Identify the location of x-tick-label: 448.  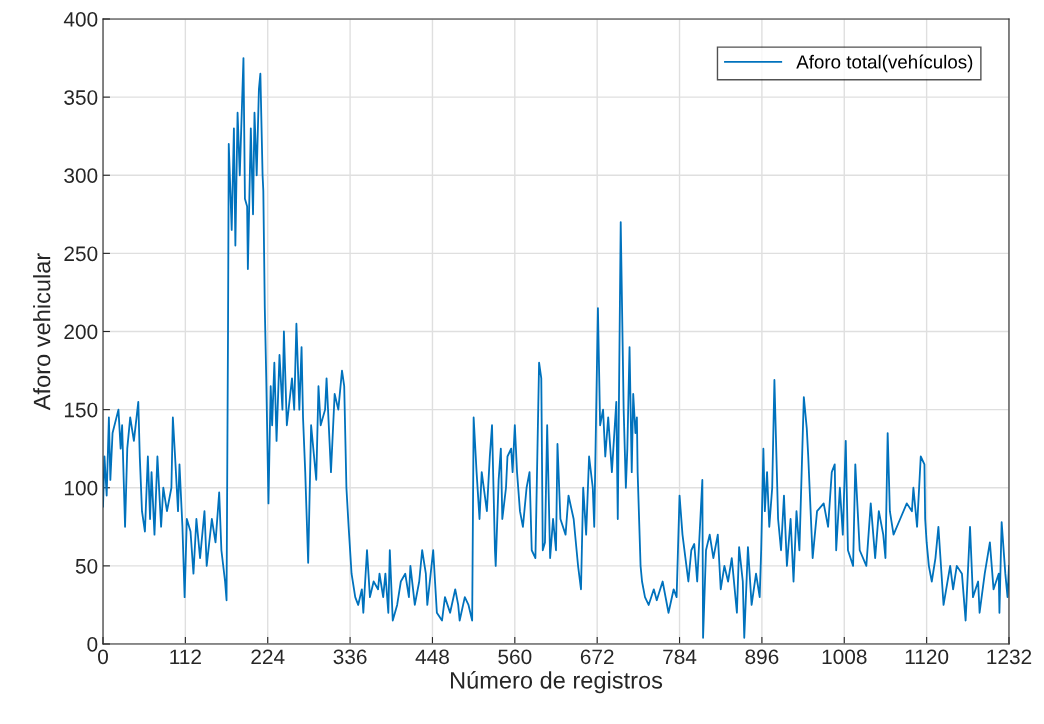
(432, 657).